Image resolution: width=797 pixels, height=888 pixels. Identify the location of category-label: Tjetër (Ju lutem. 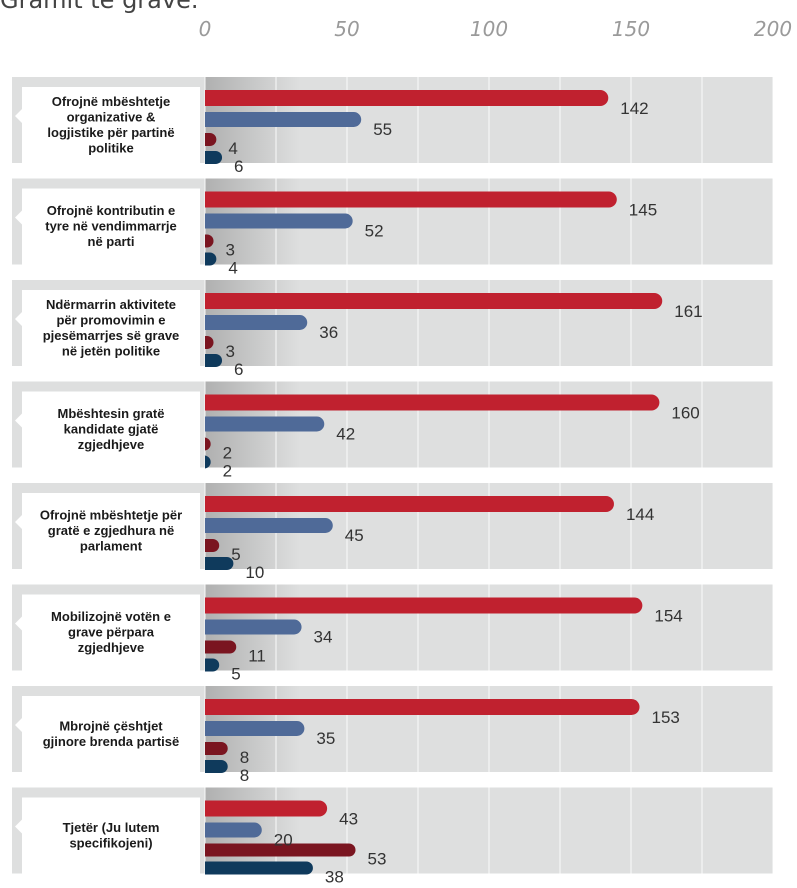
(111, 827).